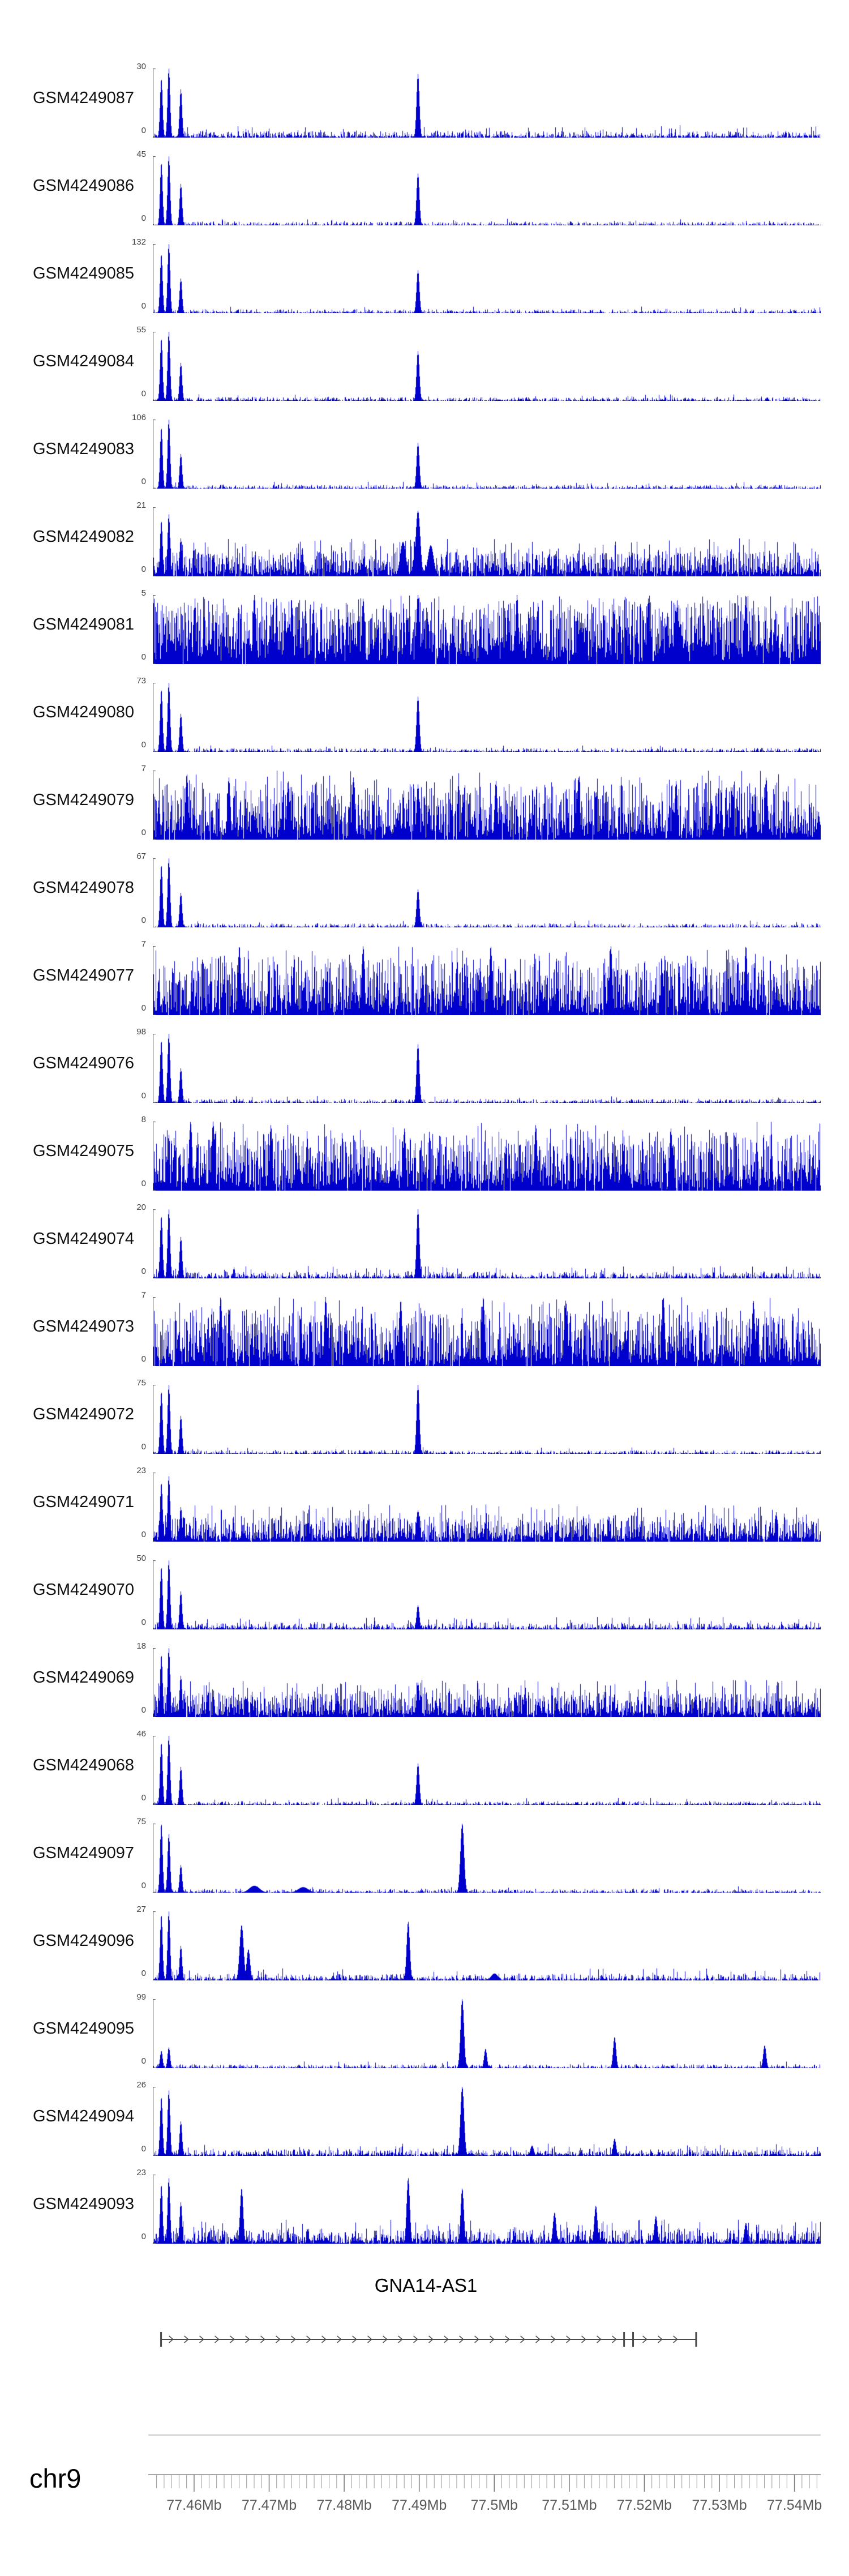 The width and height of the screenshot is (849, 2576). I want to click on coverage-track-row: GSM4249086 45 0, so click(424, 185).